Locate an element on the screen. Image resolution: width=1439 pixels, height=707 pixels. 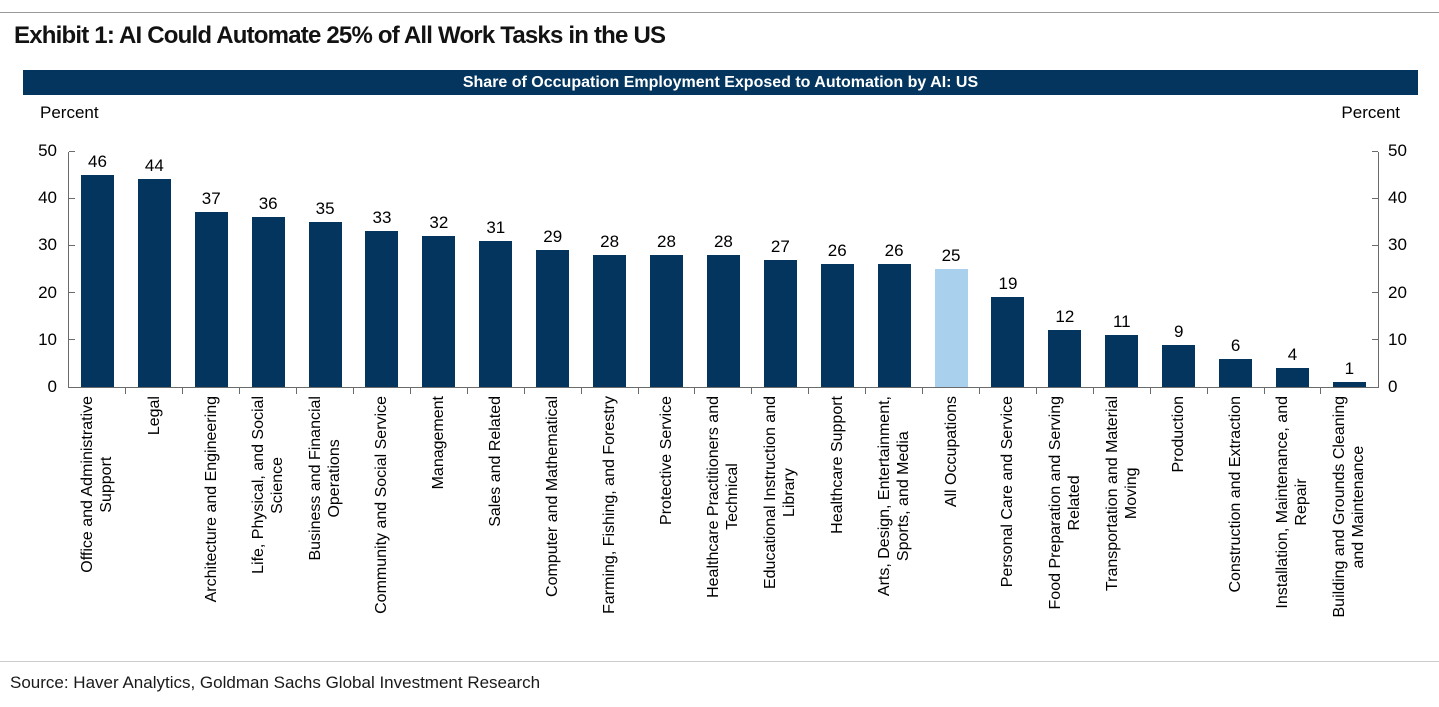
bar-value-label: 28 is located at coordinates (610, 241).